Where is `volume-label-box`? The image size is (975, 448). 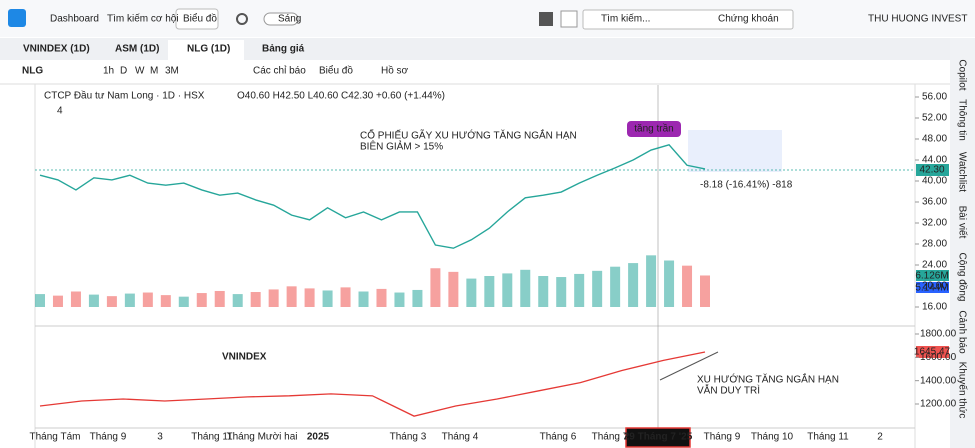
volume-label-box is located at coordinates (932, 275).